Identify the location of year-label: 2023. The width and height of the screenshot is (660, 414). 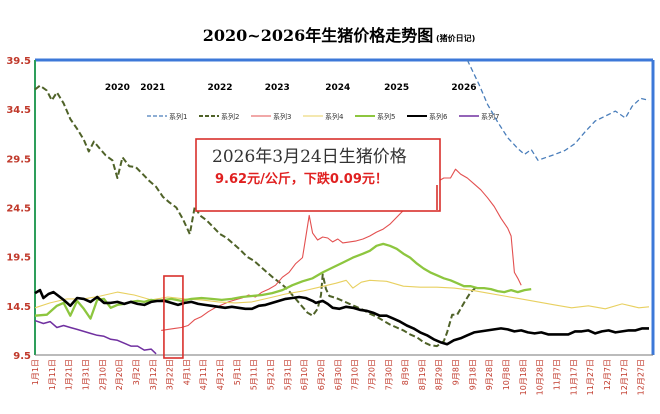
(277, 88).